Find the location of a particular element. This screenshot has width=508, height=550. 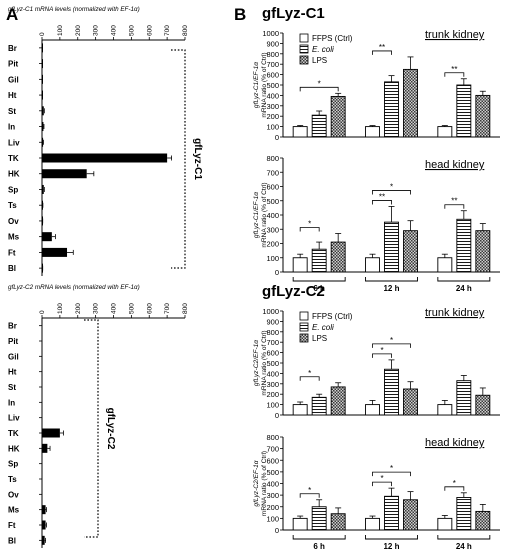

x-category-label-24-h: 24 h is located at coordinates (464, 288).